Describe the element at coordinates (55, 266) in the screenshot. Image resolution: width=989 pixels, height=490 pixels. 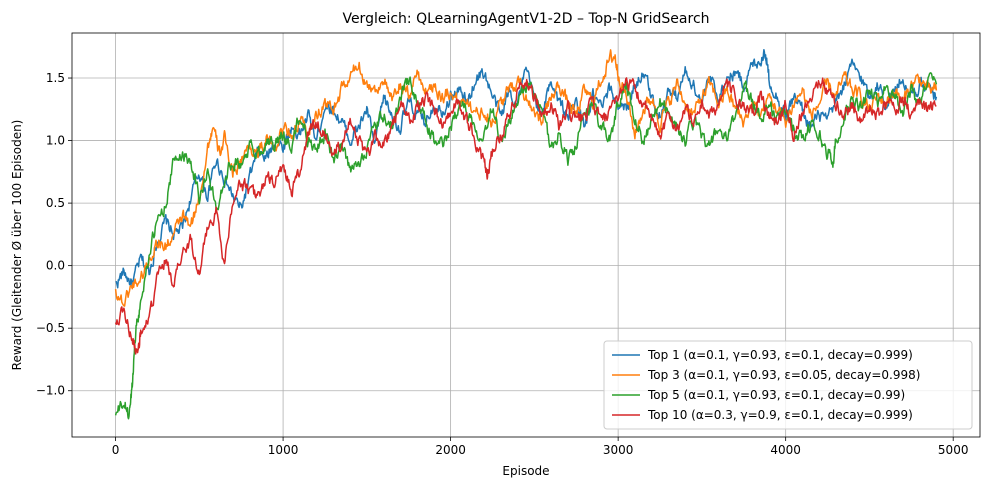
I see `y-tick-label: 0.0` at that location.